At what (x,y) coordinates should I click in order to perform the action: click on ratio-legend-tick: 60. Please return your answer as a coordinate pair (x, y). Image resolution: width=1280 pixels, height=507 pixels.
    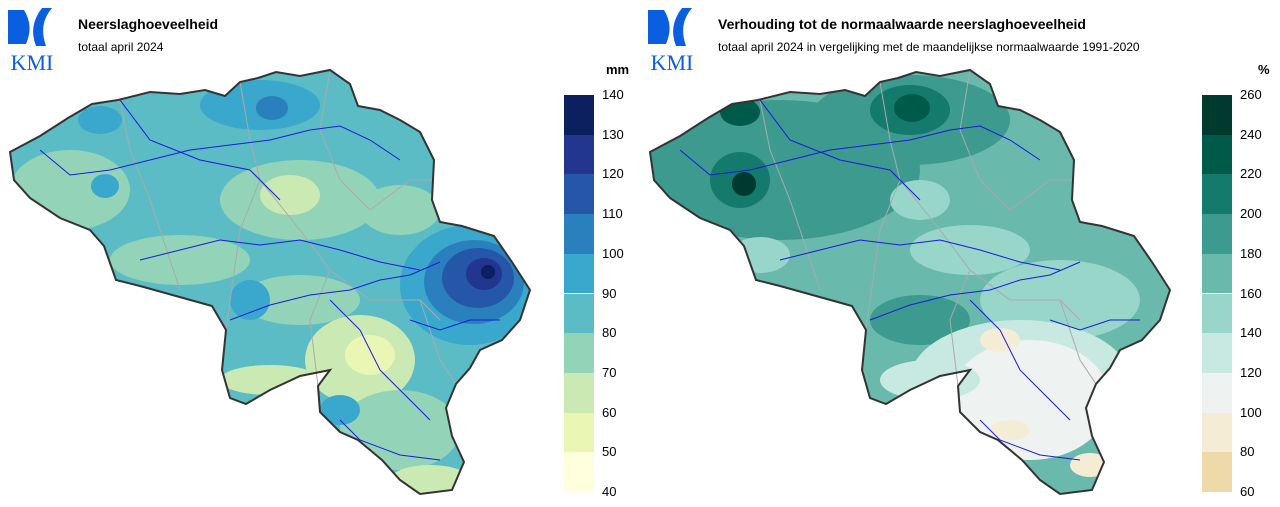
    Looking at the image, I should click on (1247, 491).